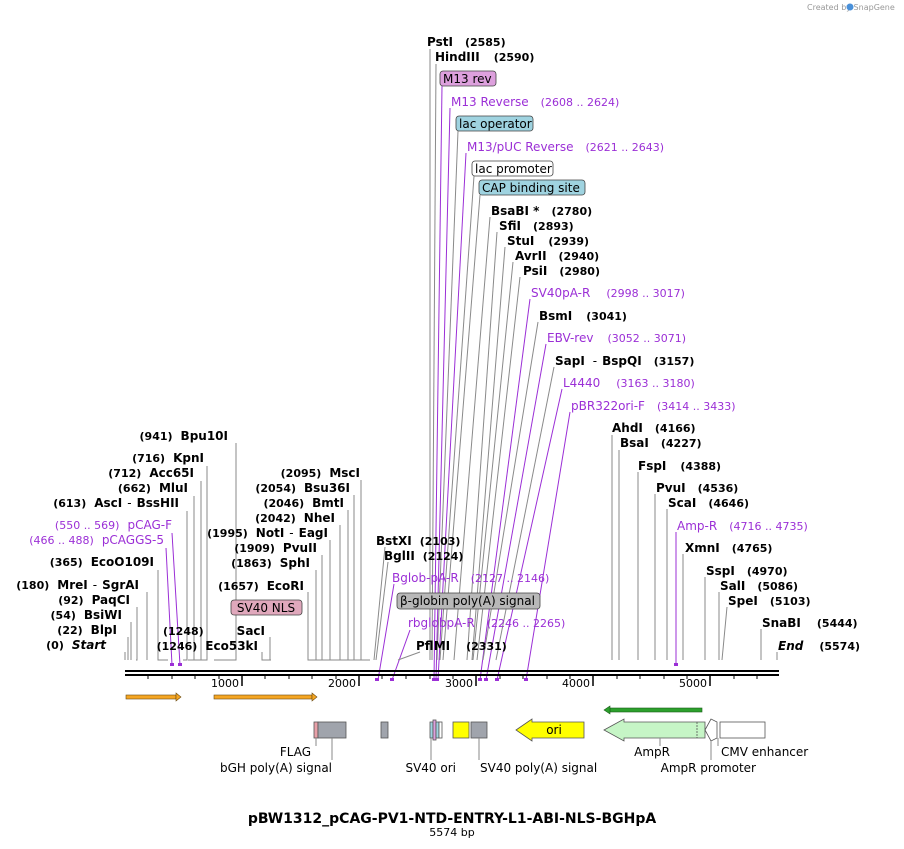  I want to click on flag-feature, so click(316, 730).